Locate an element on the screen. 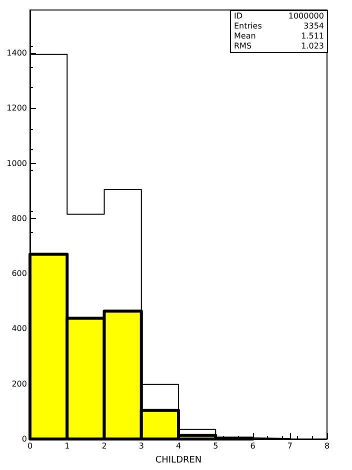  annotation: 1000000 is located at coordinates (306, 16).